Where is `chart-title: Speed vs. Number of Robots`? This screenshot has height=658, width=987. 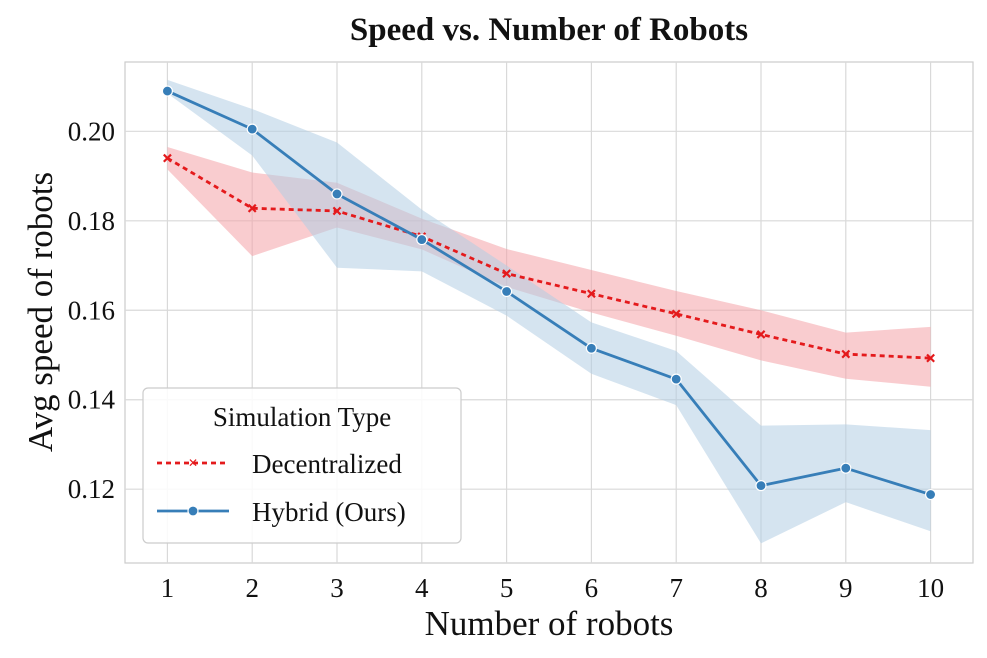
chart-title: Speed vs. Number of Robots is located at coordinates (549, 30).